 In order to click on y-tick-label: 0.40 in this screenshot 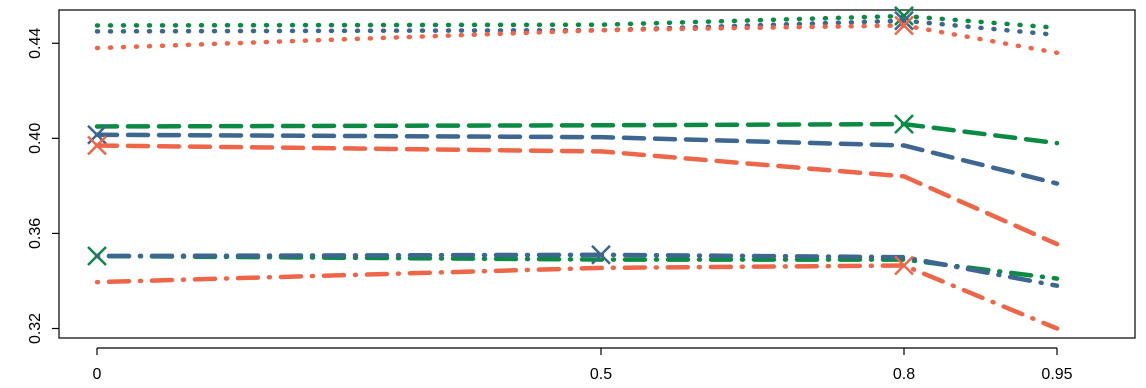, I will do `click(35, 138)`.